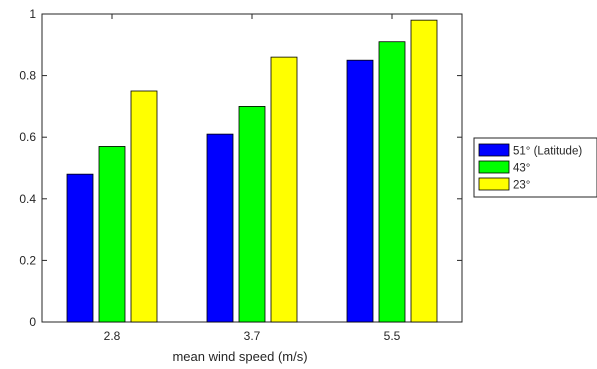  What do you see at coordinates (112, 336) in the screenshot?
I see `x-tick-label: 2.8` at bounding box center [112, 336].